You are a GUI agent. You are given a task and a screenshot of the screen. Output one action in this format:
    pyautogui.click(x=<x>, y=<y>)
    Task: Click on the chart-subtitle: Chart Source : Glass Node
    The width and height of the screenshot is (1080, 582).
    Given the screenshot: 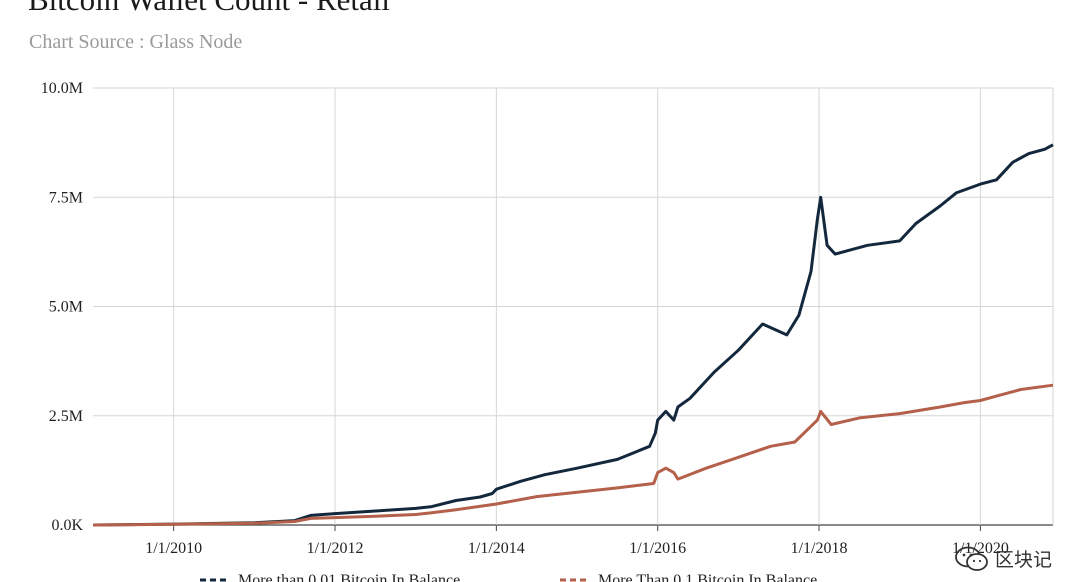 What is the action you would take?
    pyautogui.click(x=136, y=42)
    